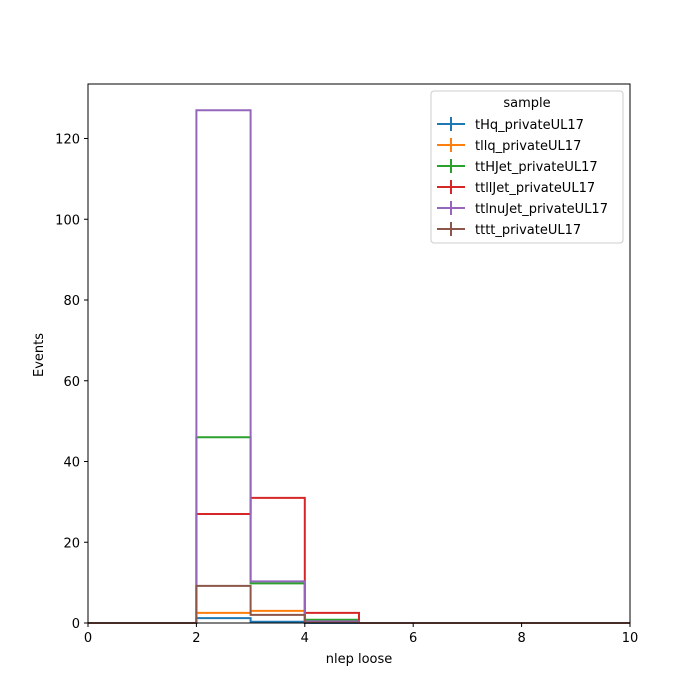 This screenshot has height=700, width=700. I want to click on legend-label: ttlnuJet_privateUL17, so click(541, 209).